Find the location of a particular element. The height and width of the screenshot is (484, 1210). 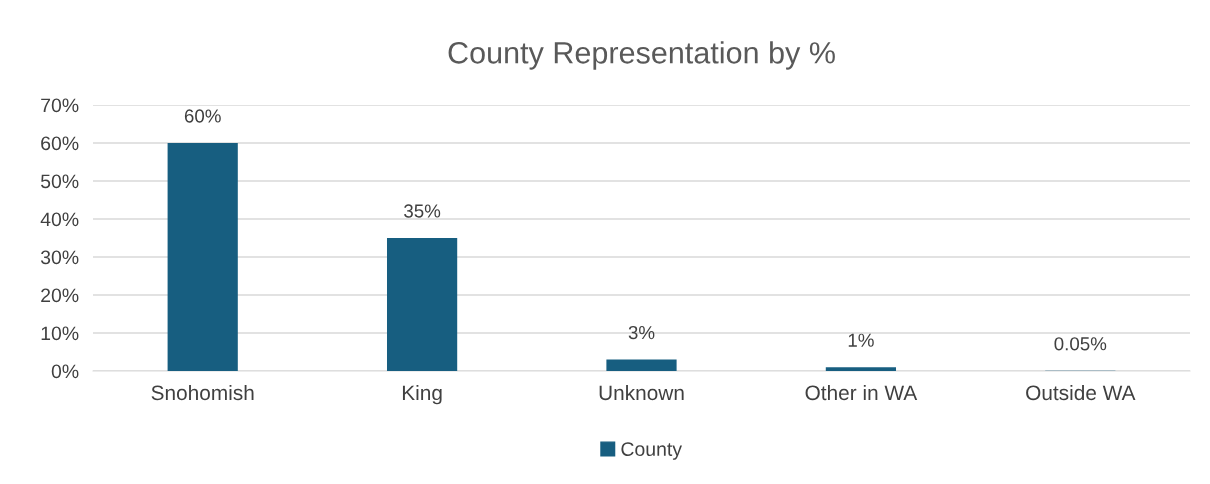

legend-label: County is located at coordinates (651, 451).